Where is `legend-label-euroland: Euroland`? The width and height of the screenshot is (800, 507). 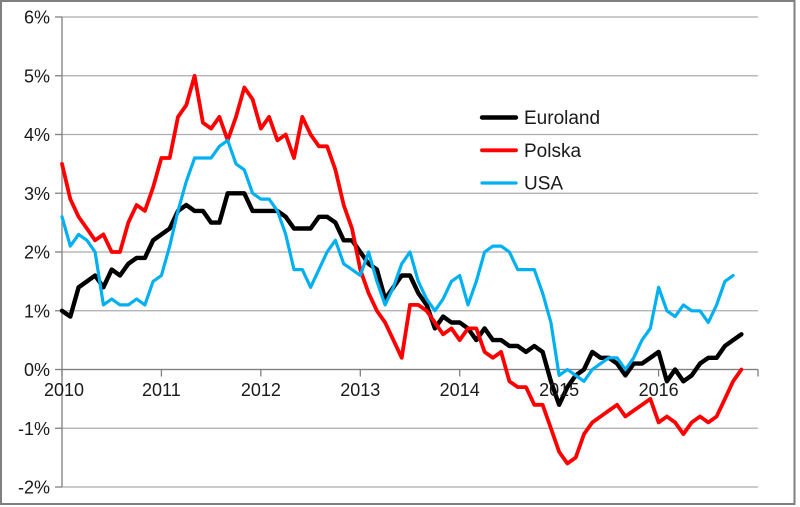 legend-label-euroland: Euroland is located at coordinates (562, 118).